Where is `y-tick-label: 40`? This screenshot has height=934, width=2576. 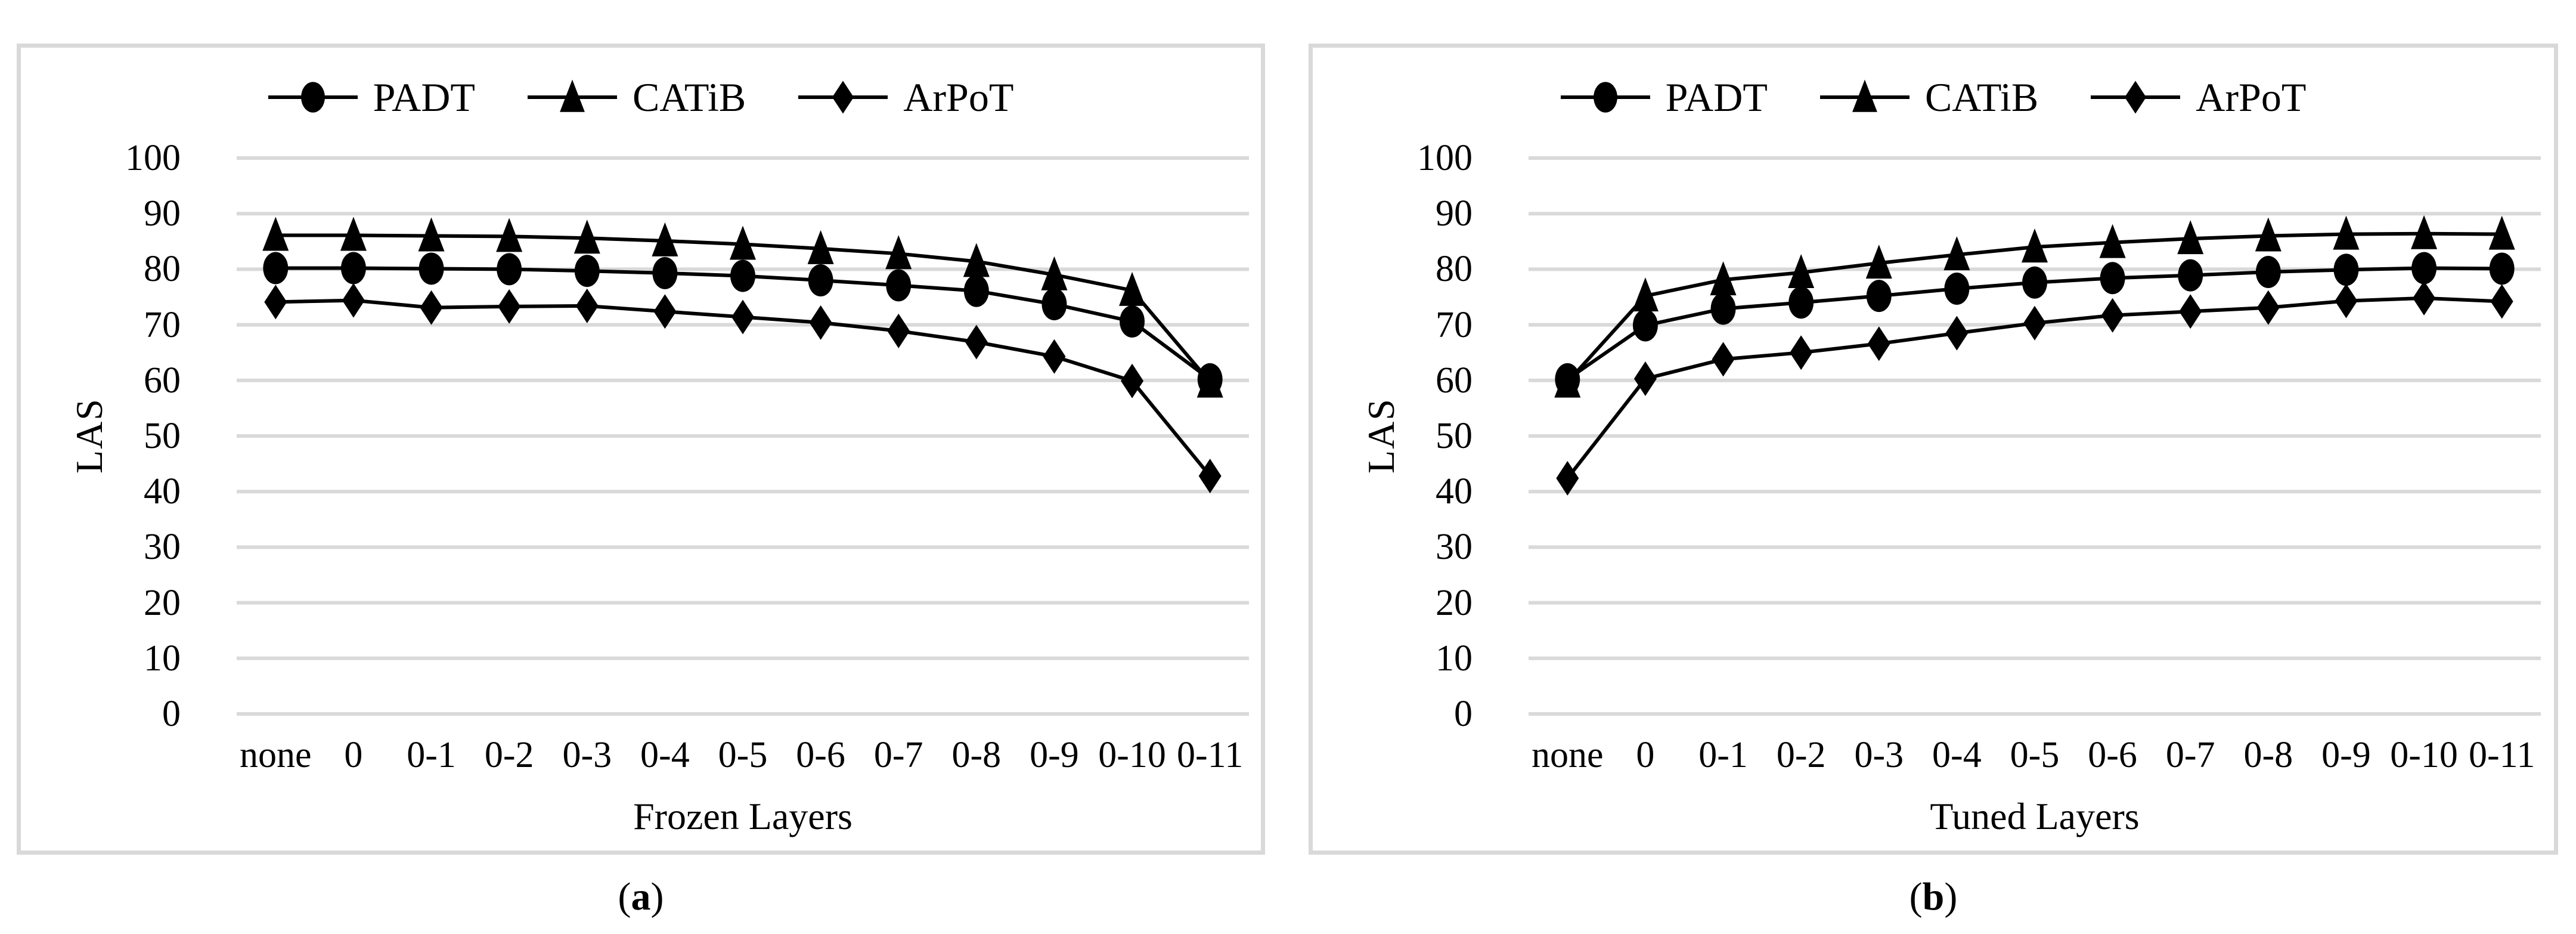
y-tick-label: 40 is located at coordinates (1454, 492).